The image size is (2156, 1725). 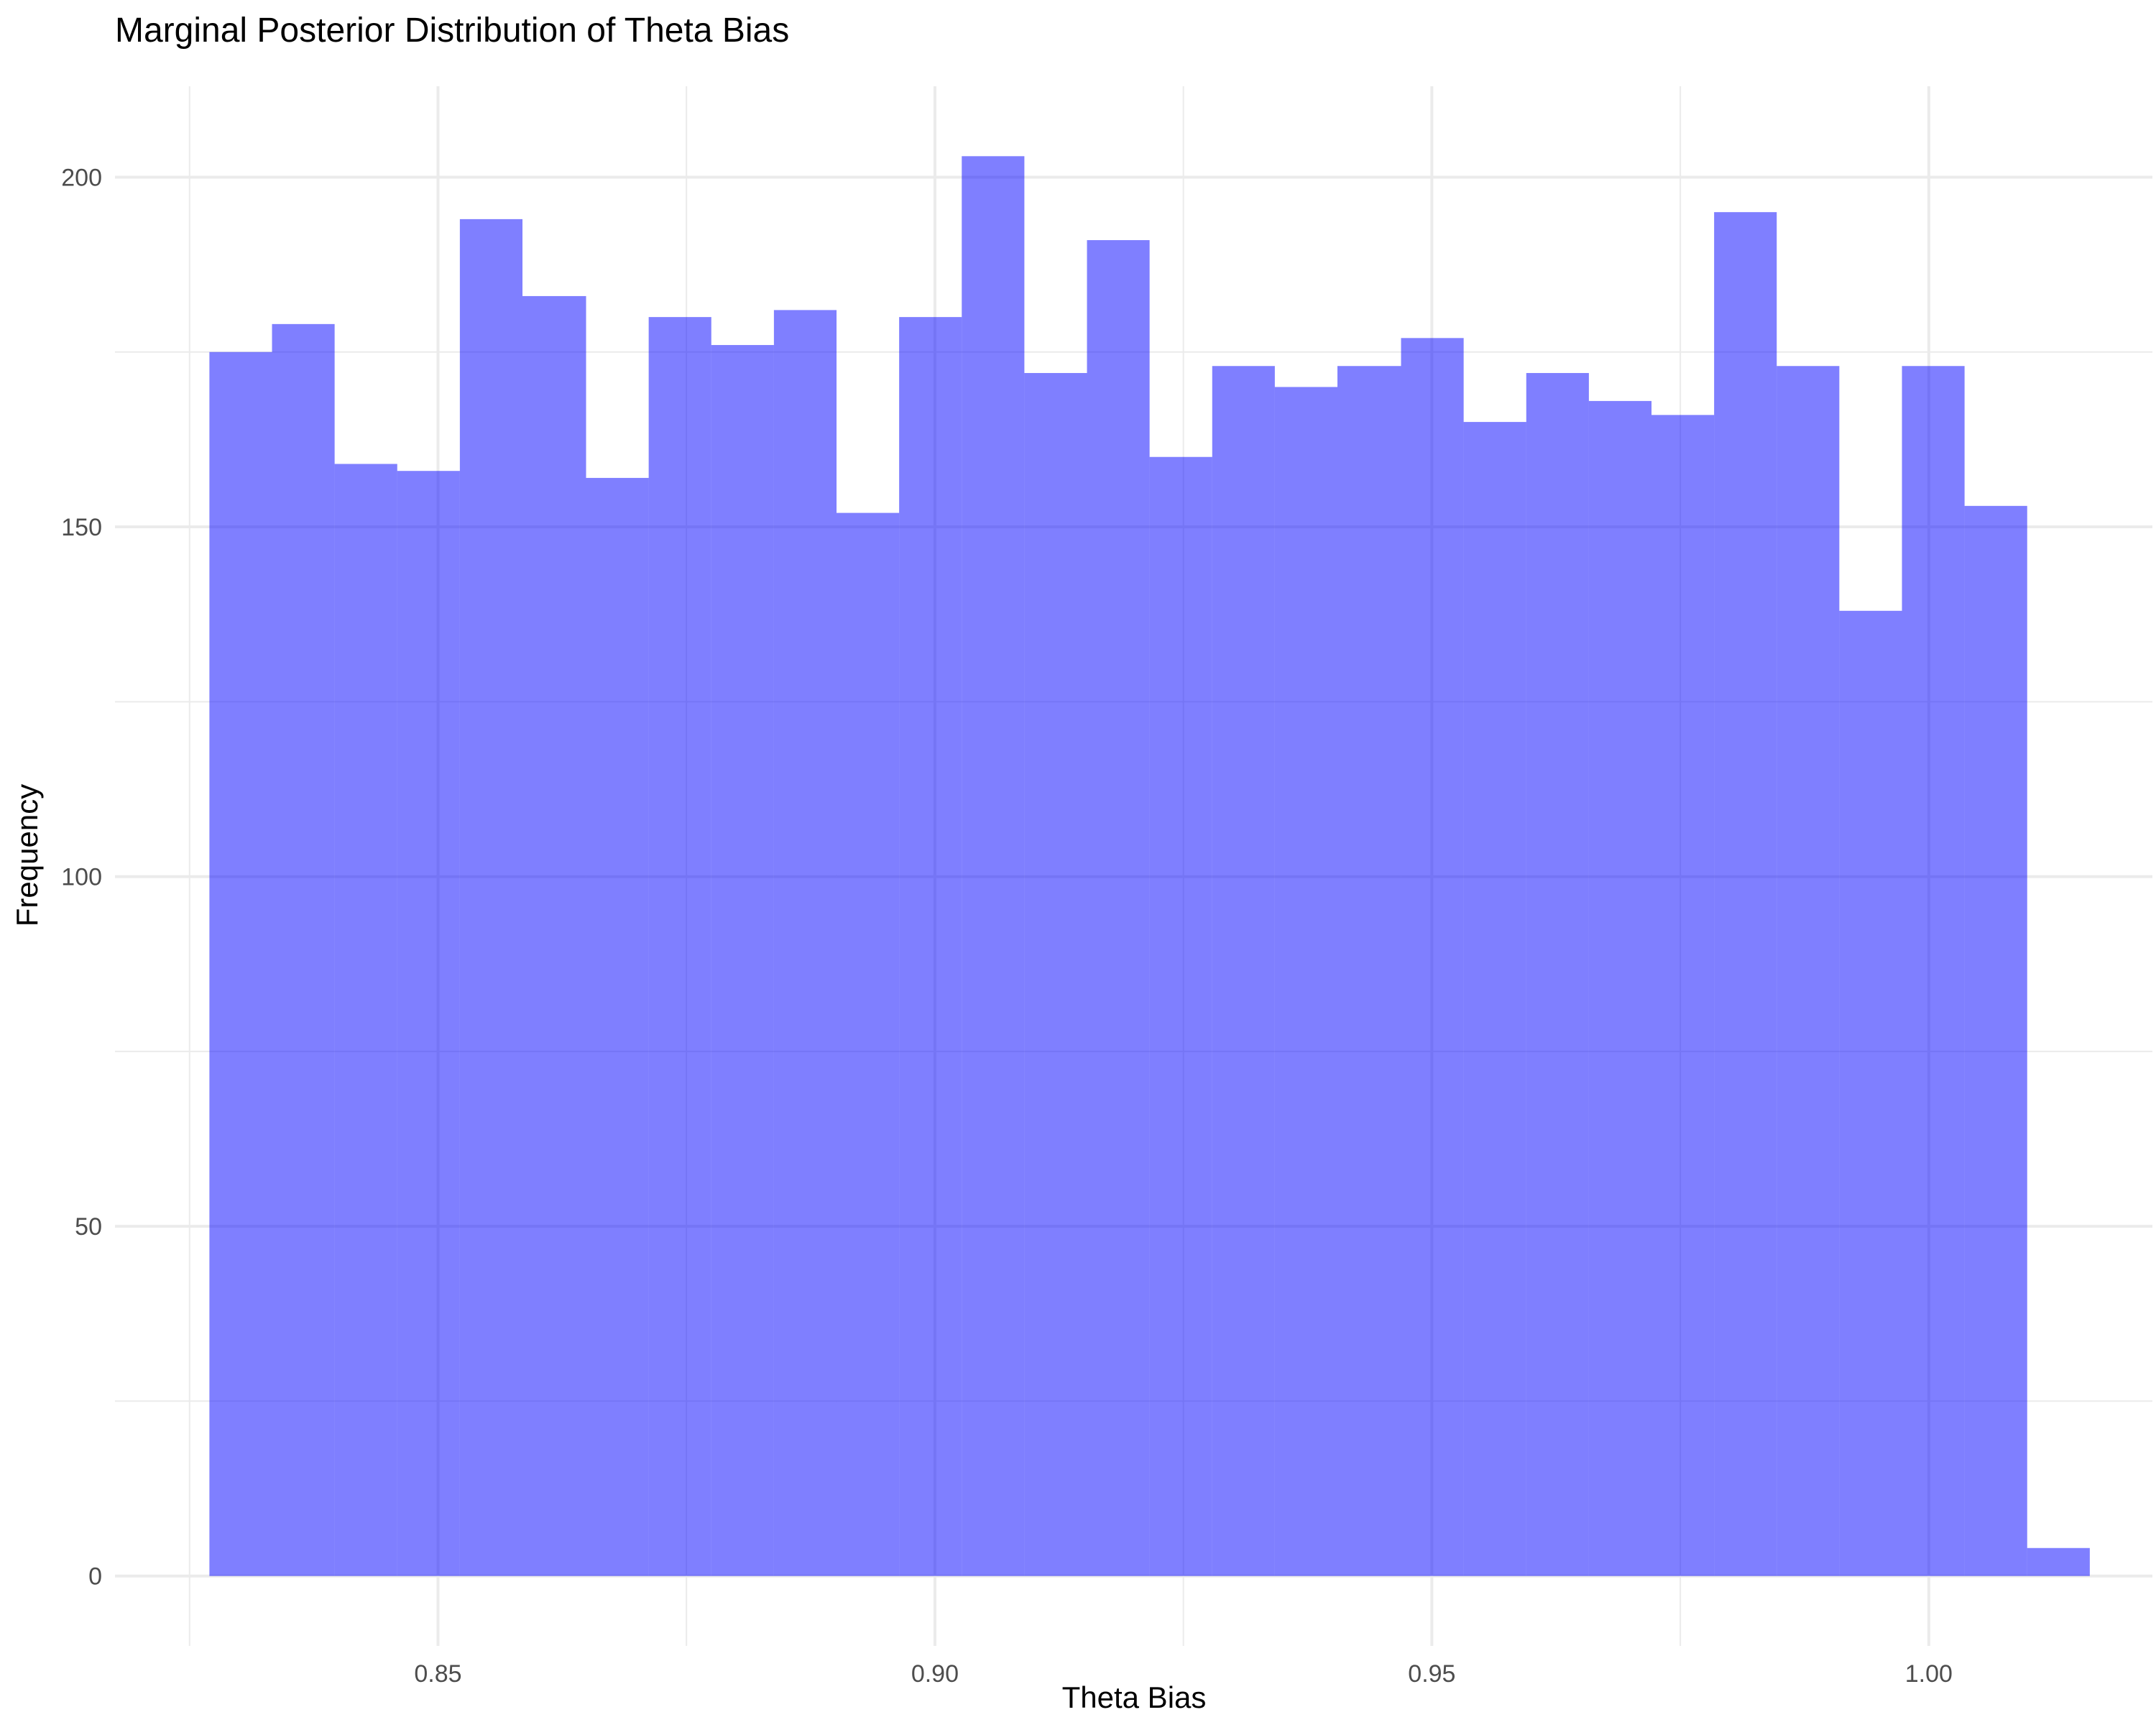 I want to click on y-axis-ticks: 0 50 100 150 200, so click(x=81, y=878).